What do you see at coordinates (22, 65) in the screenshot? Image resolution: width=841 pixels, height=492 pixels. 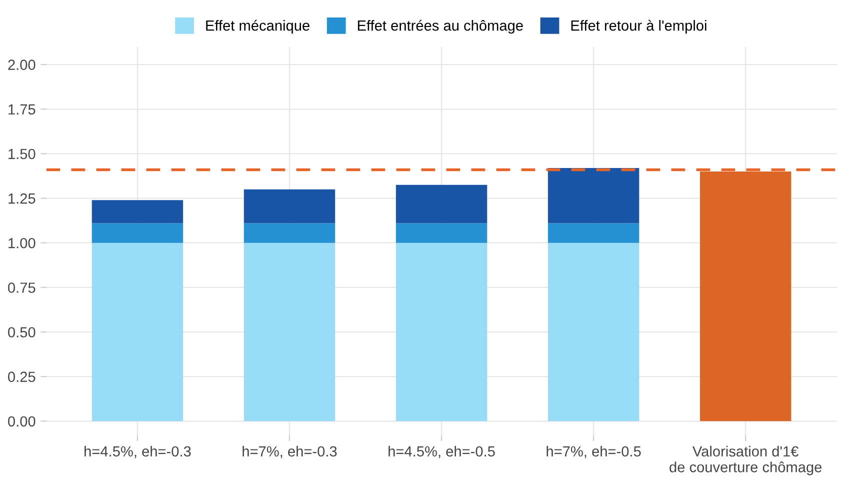 I see `y-tick-label: 2.00` at bounding box center [22, 65].